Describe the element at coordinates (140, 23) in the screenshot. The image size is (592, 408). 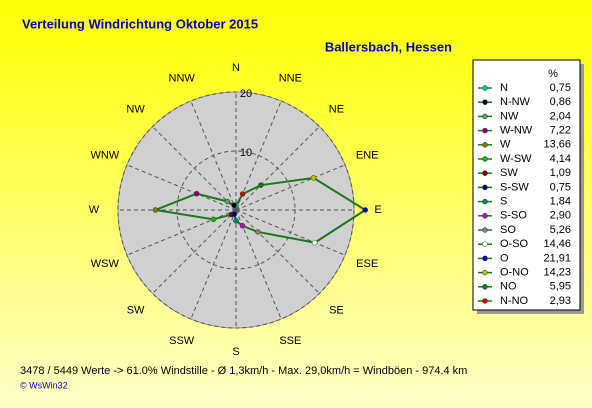
I see `chart-title: Verteilung Windrichtung Oktober 2015` at that location.